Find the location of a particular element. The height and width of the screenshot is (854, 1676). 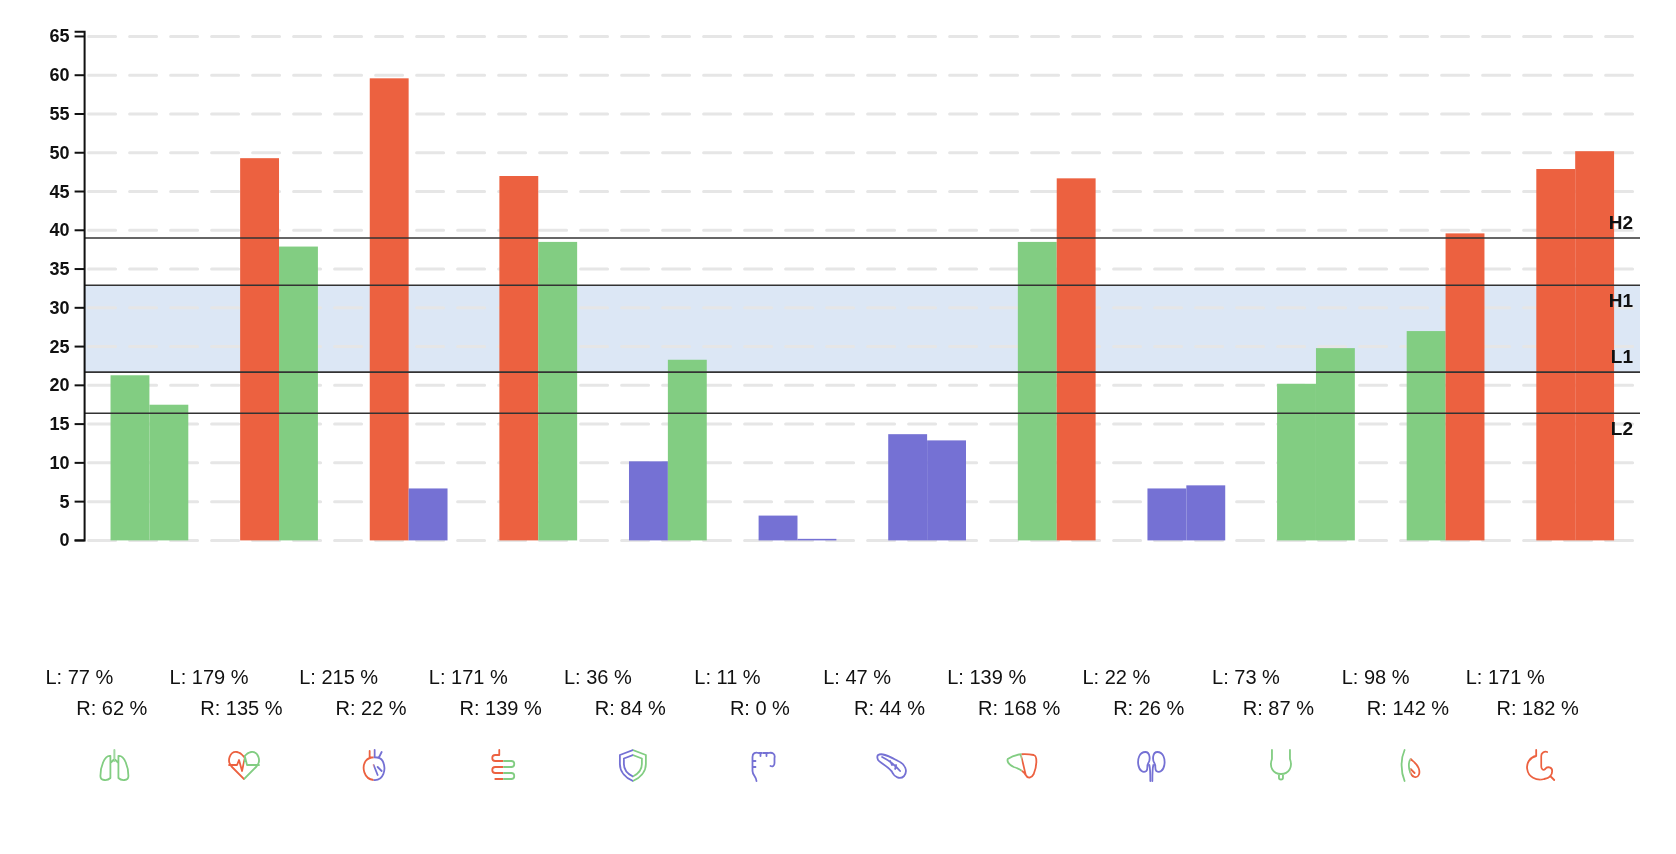

text: R: 0 % is located at coordinates (760, 708).